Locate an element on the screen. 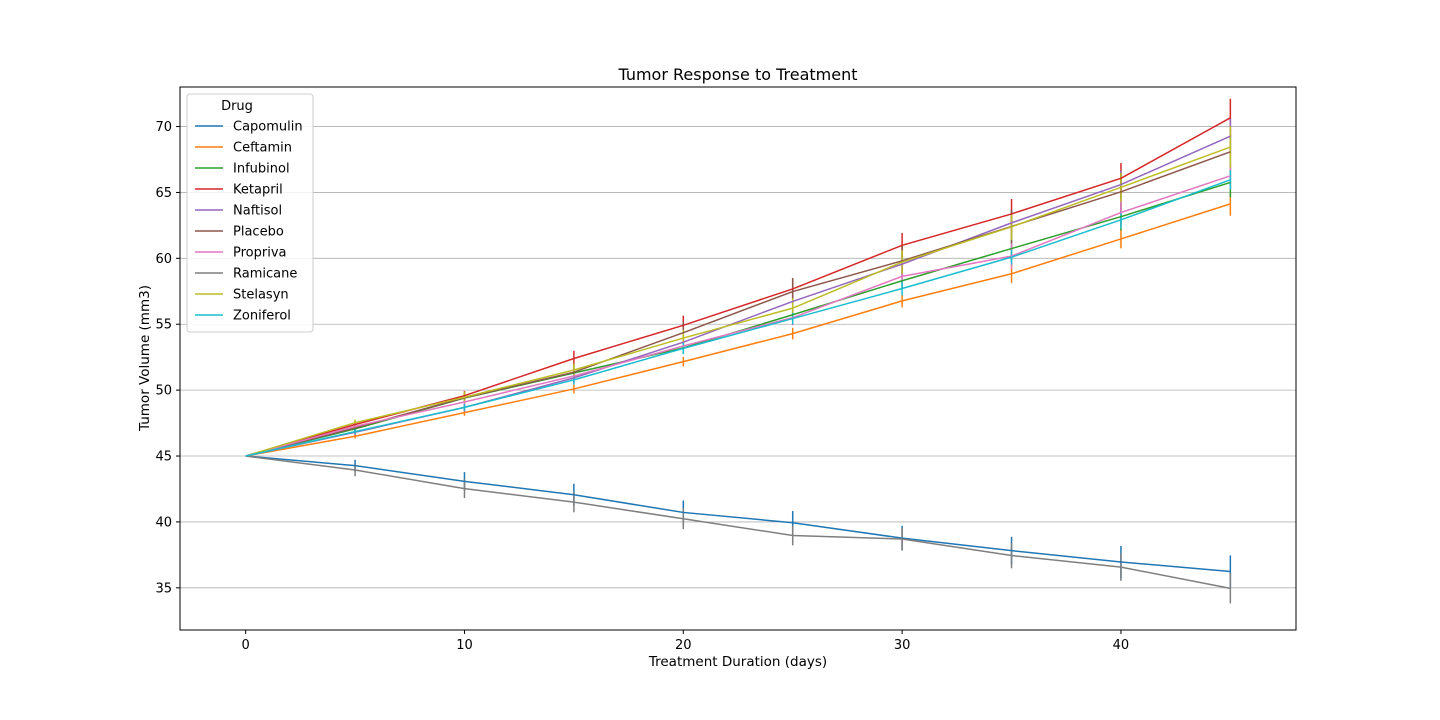 The width and height of the screenshot is (1440, 720). series-line-ramicane is located at coordinates (738, 522).